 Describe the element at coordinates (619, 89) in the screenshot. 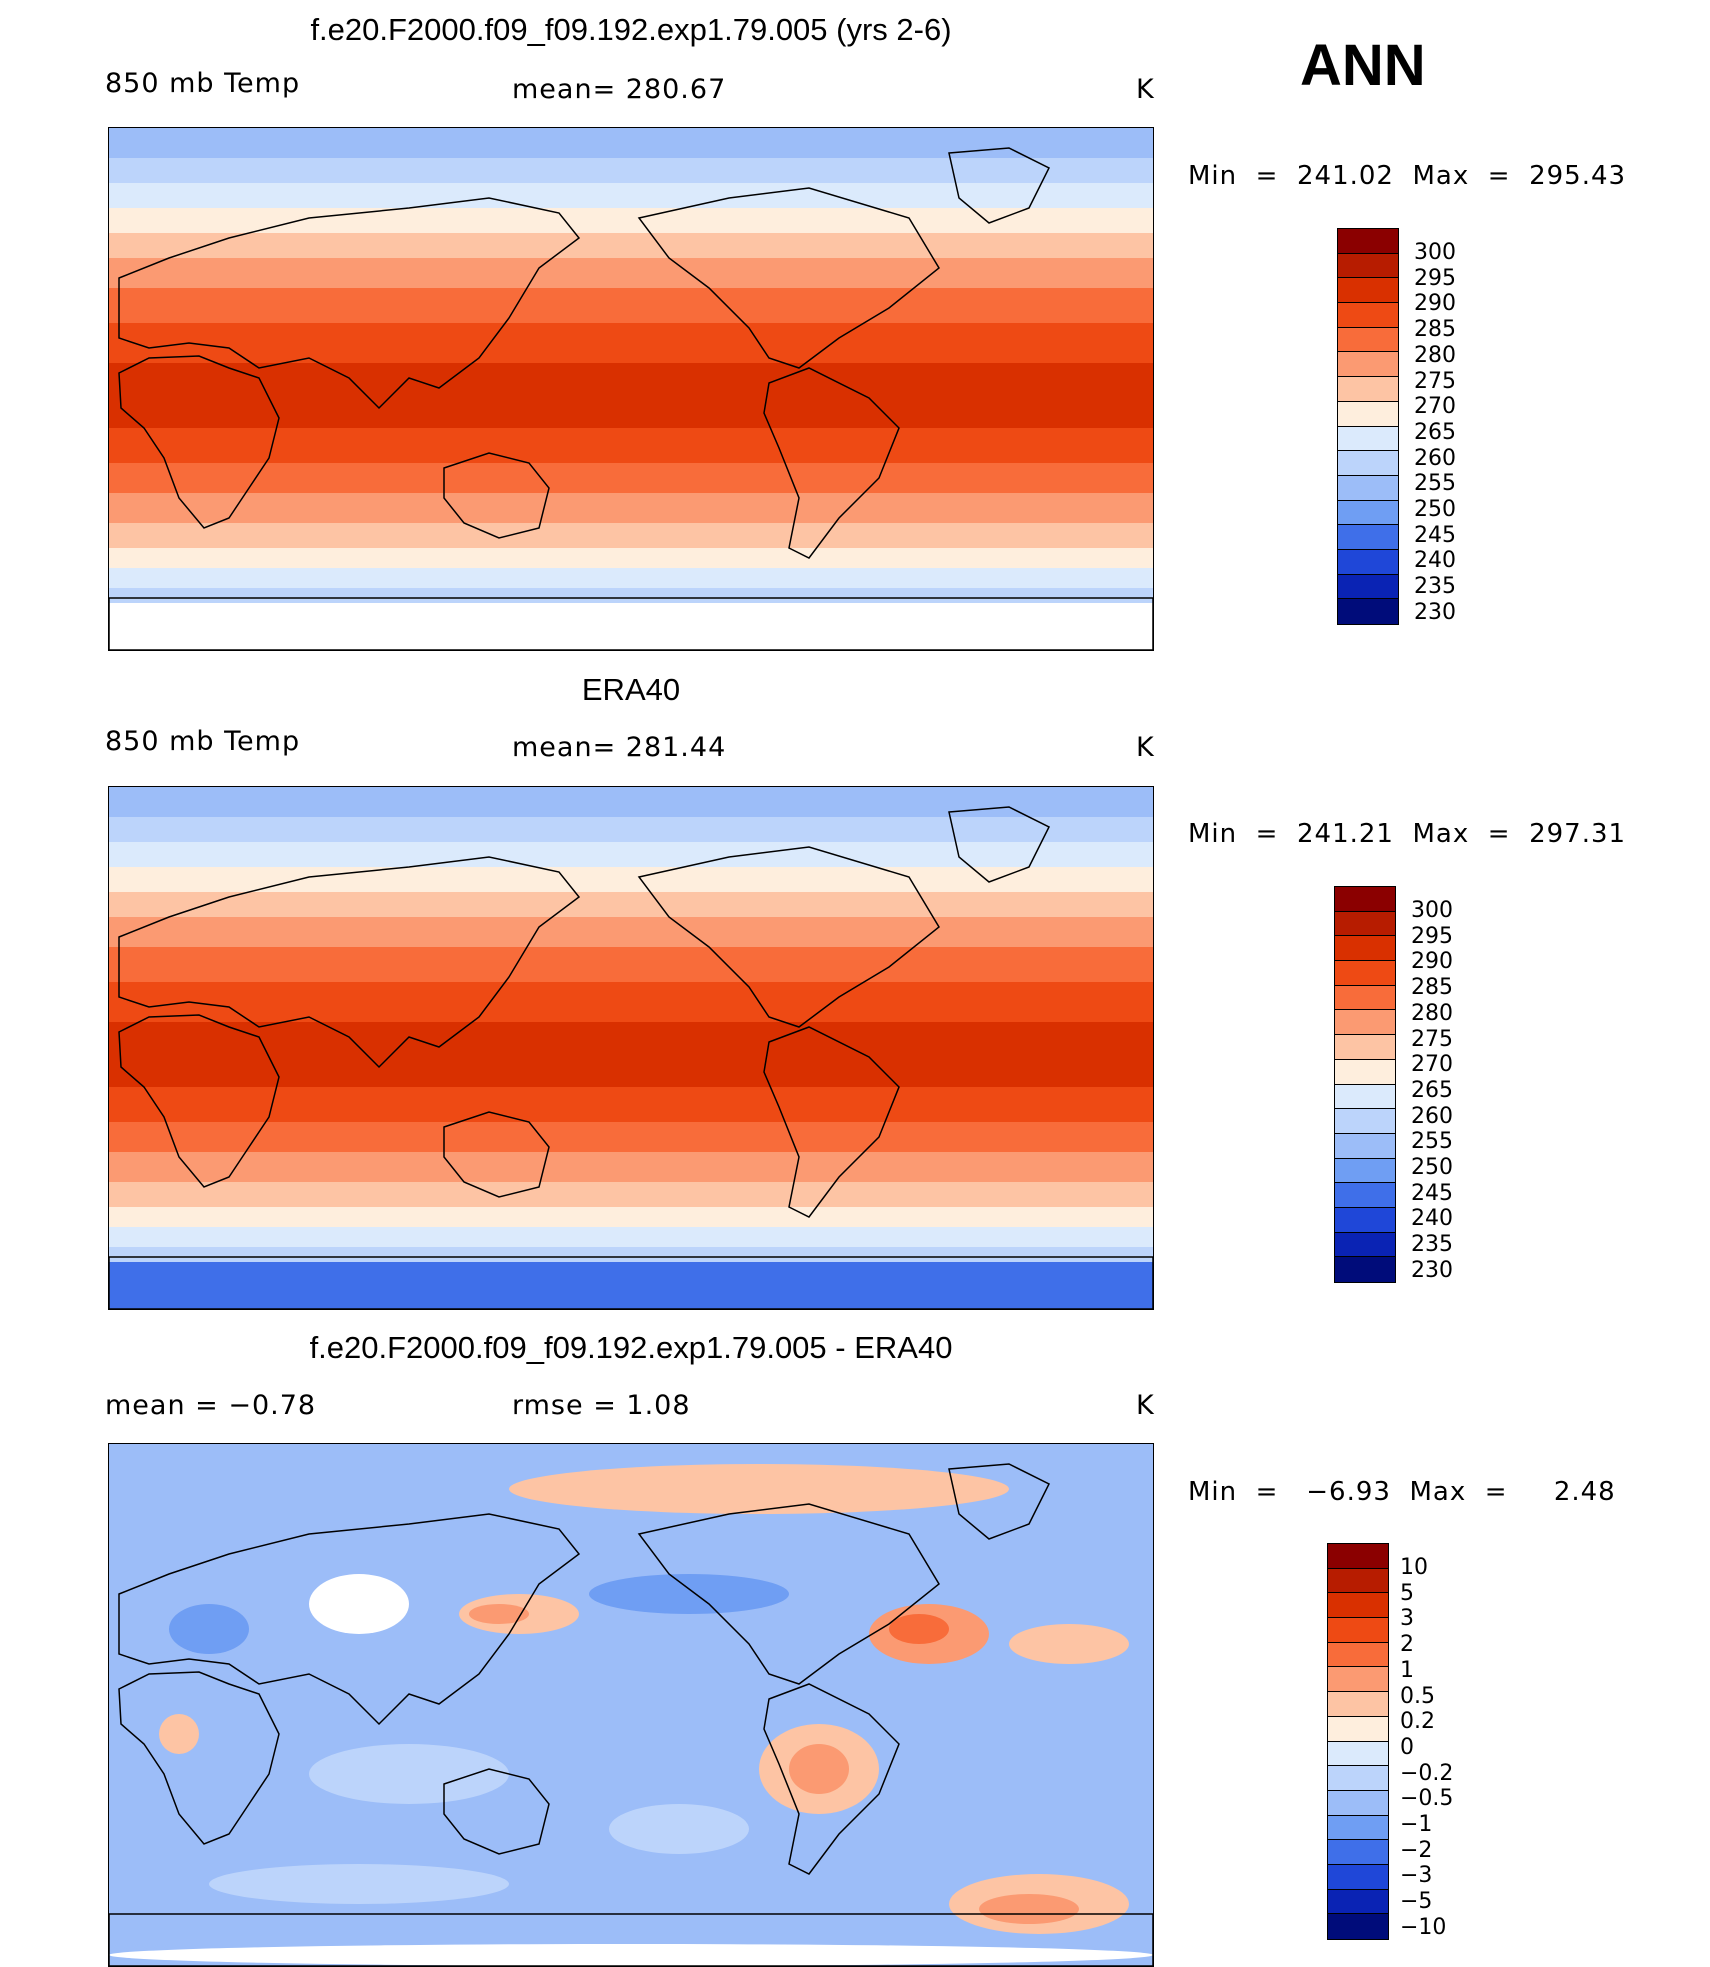

I see `mean-label: mean= 280.67` at that location.